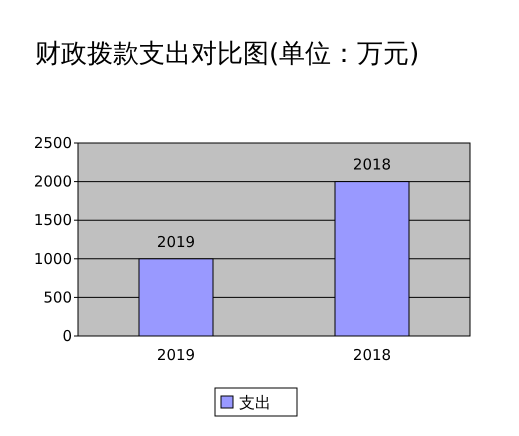 This screenshot has height=436, width=519. I want to click on y-tick-label: 1500, so click(53, 220).